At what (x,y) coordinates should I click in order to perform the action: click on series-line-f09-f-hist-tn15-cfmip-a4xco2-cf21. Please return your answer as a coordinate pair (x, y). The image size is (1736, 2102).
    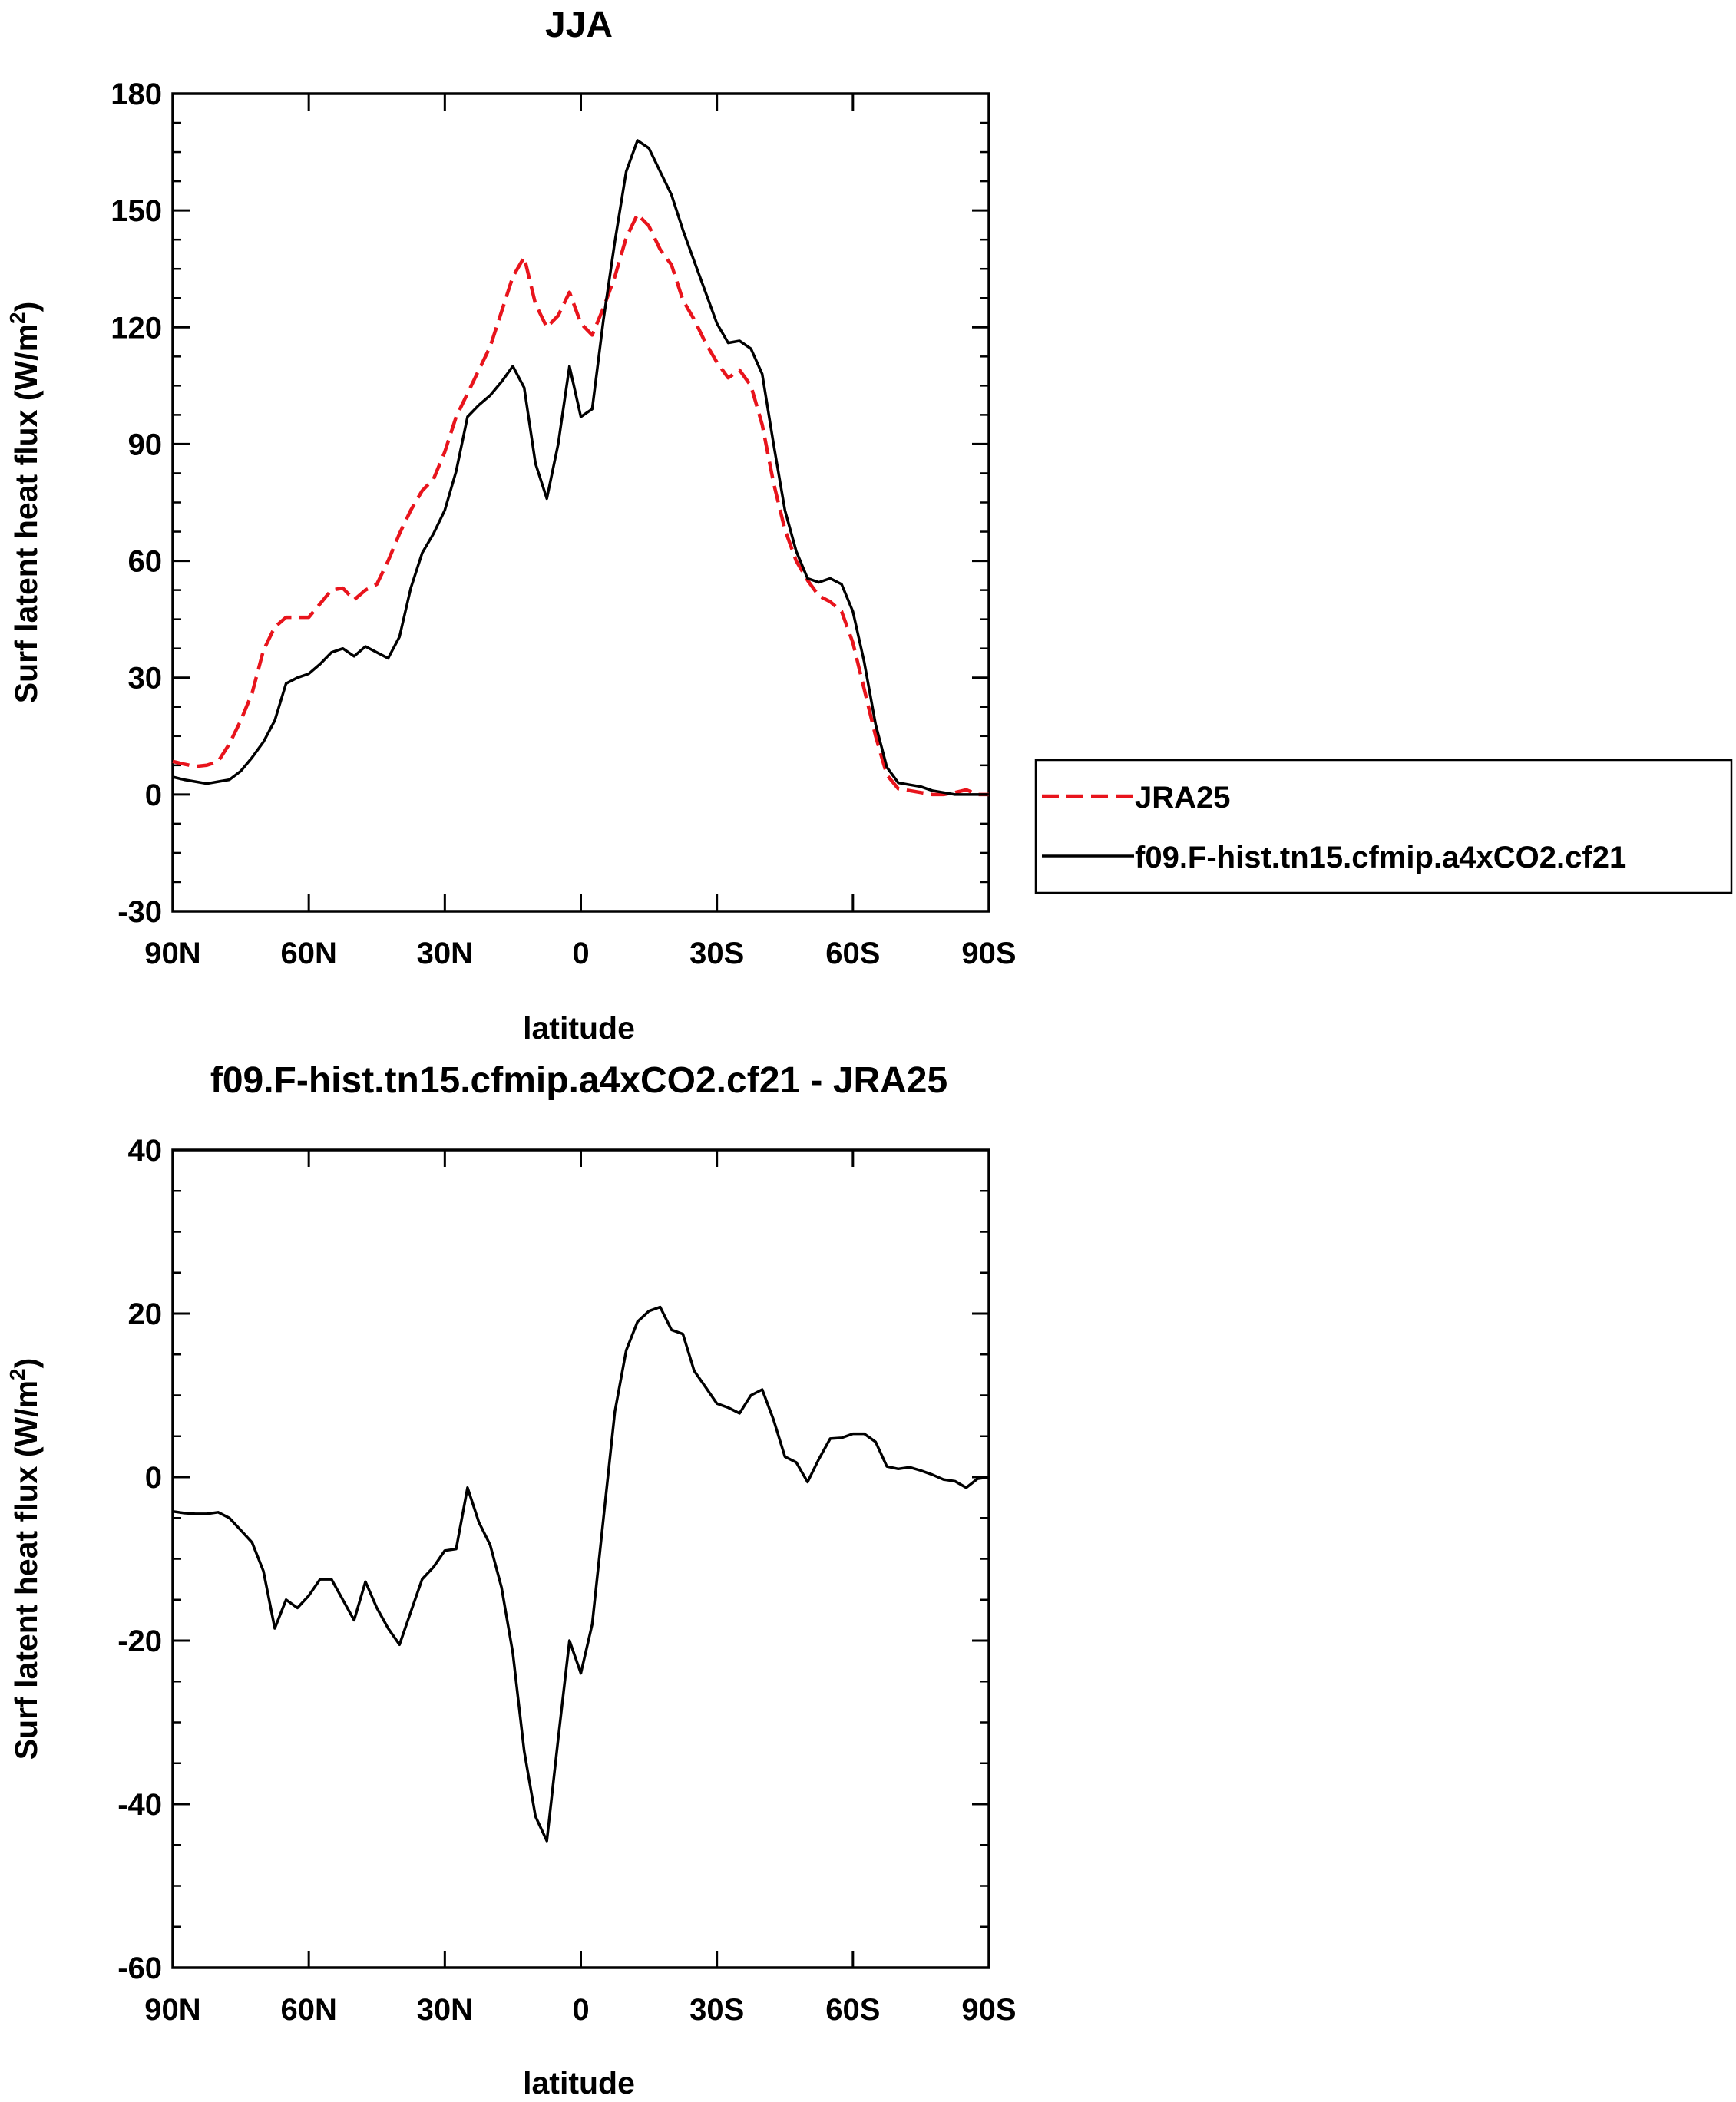
    Looking at the image, I should click on (580, 467).